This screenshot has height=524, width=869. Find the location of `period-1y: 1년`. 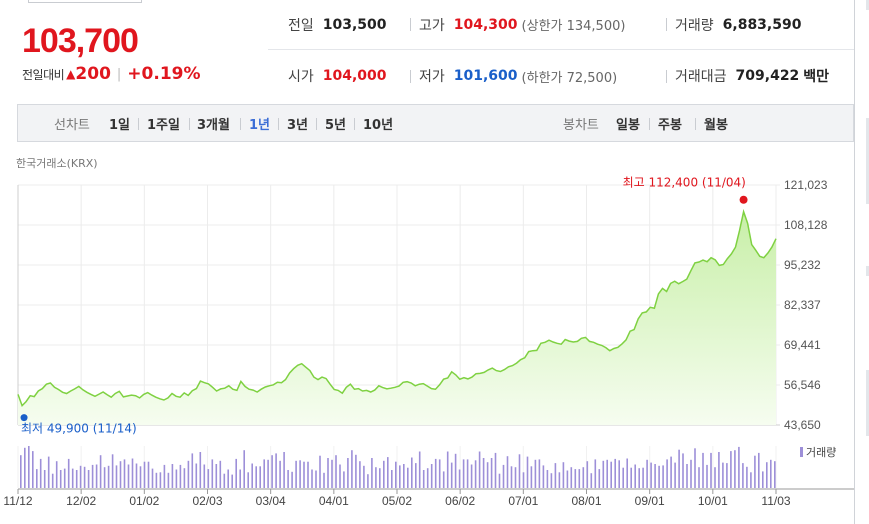

period-1y: 1년 is located at coordinates (260, 125).